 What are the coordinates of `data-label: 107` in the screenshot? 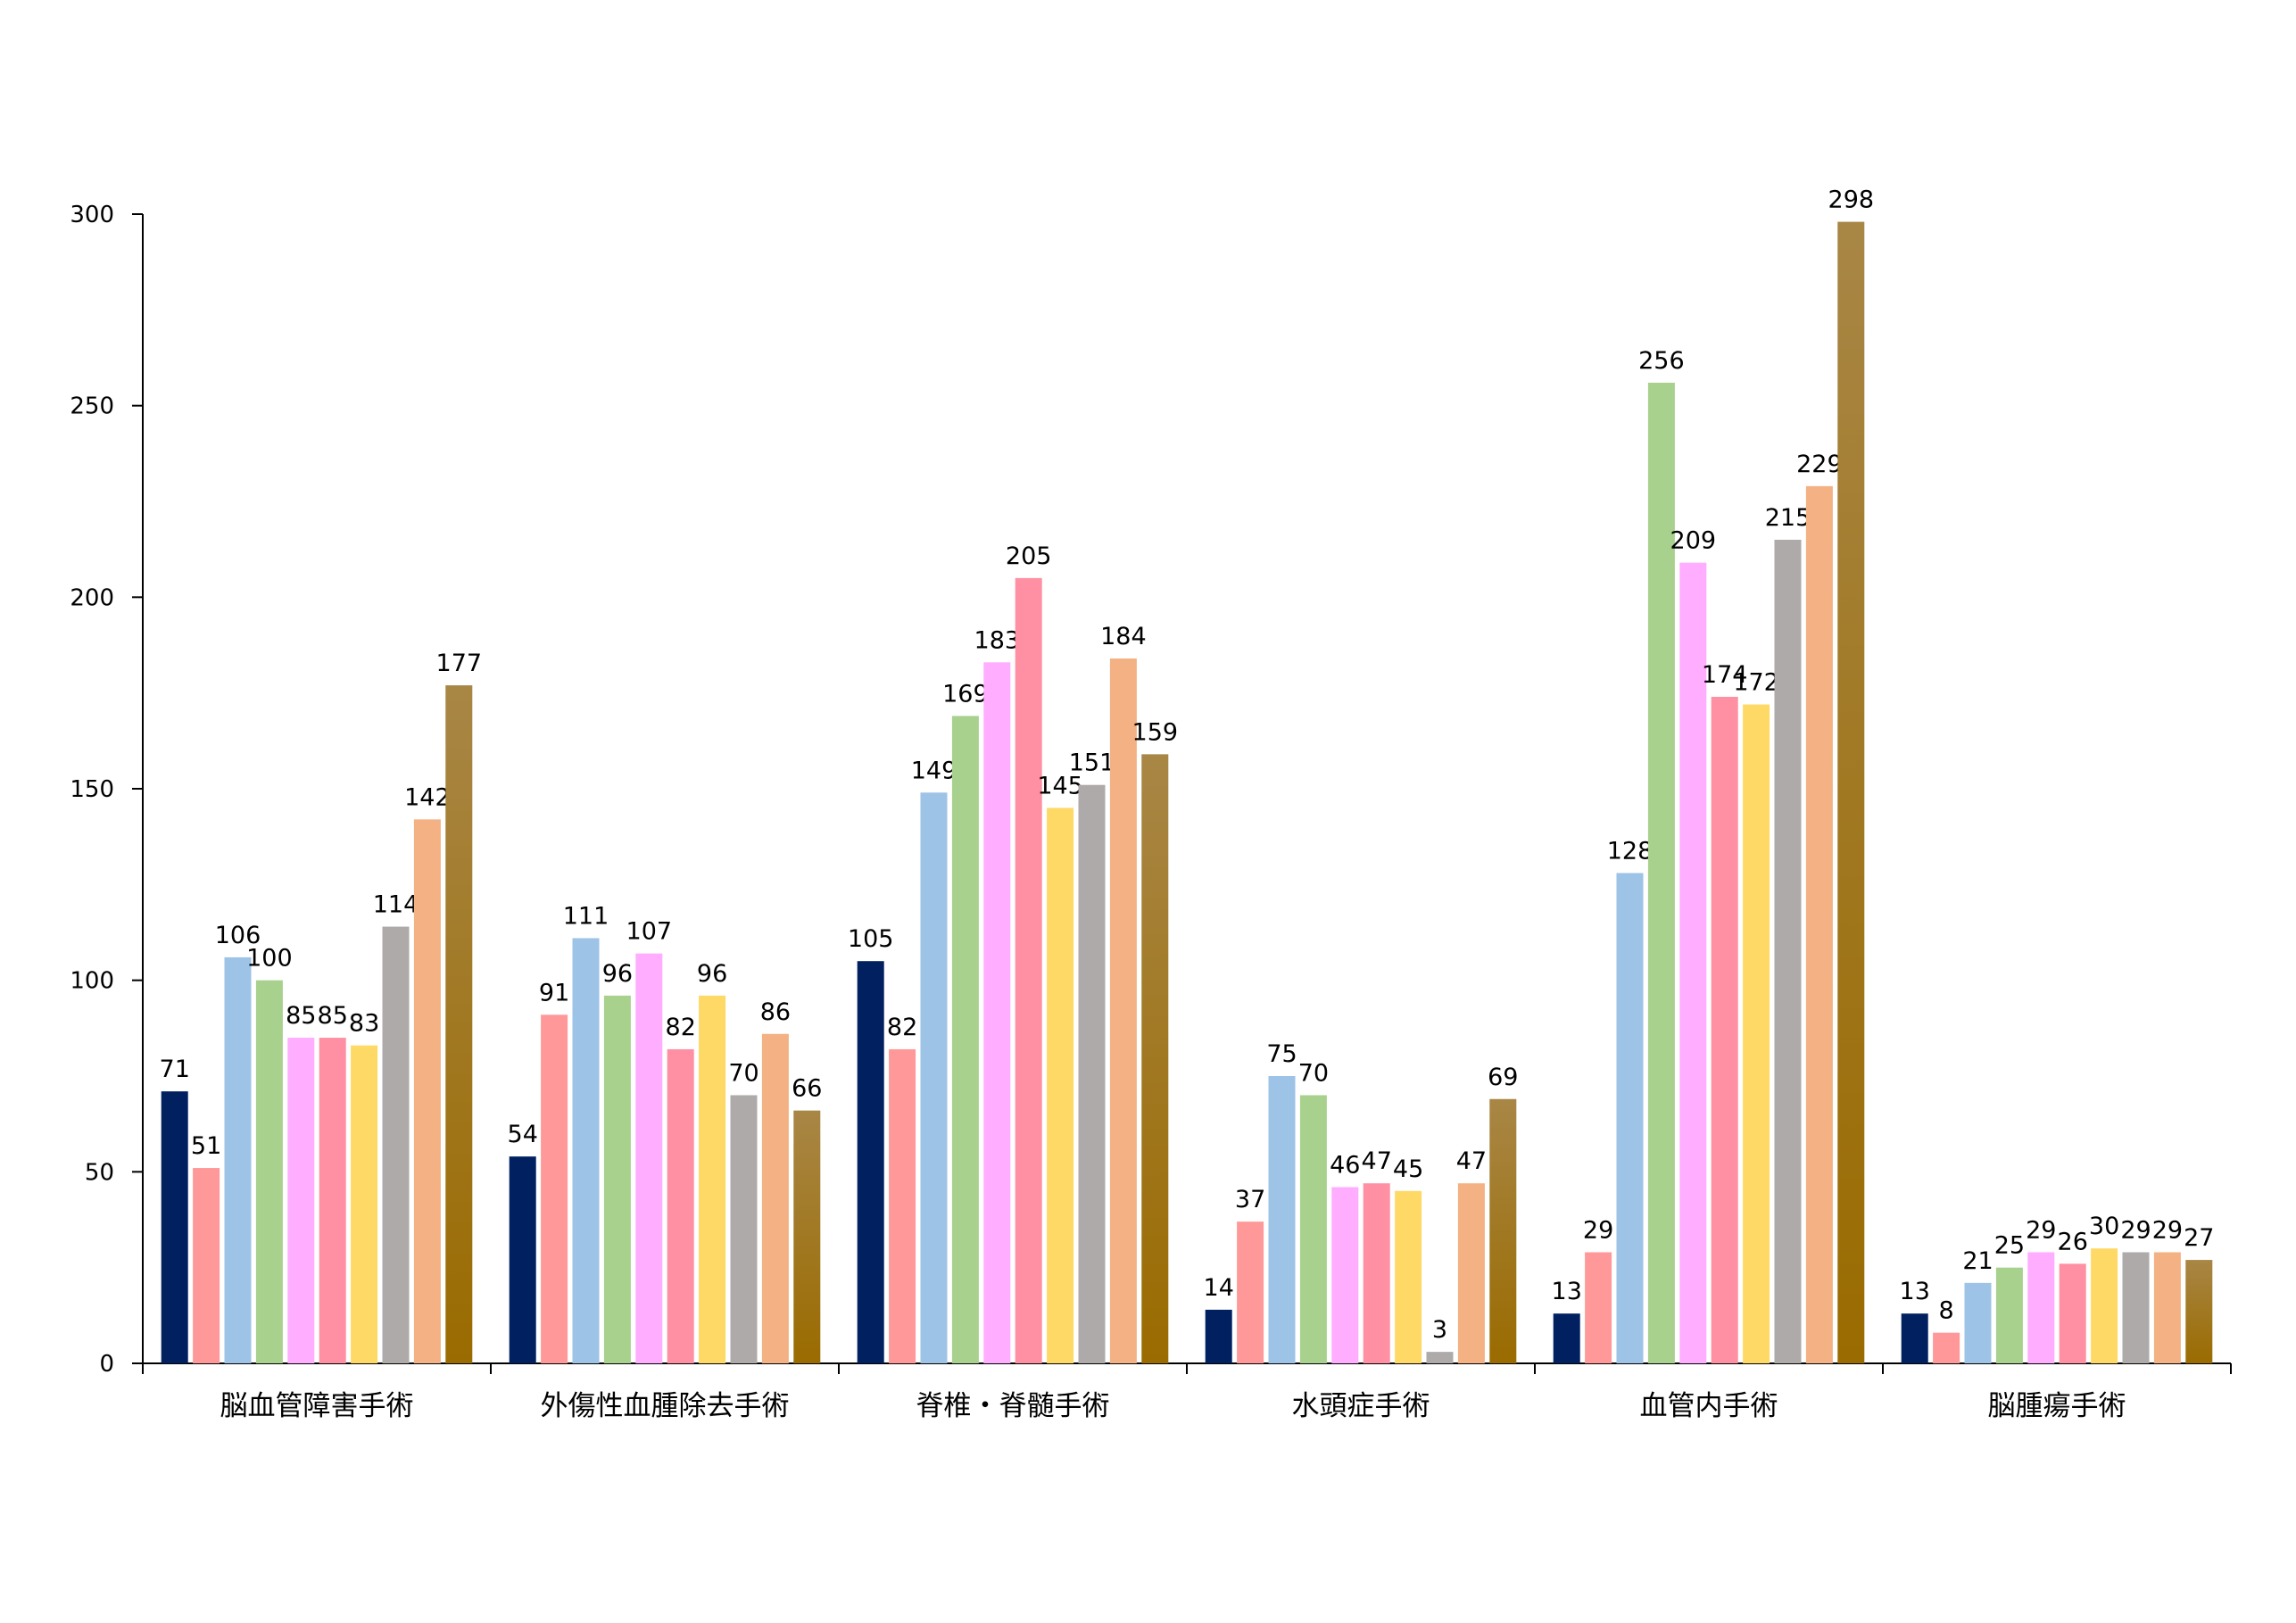 It's located at (649, 932).